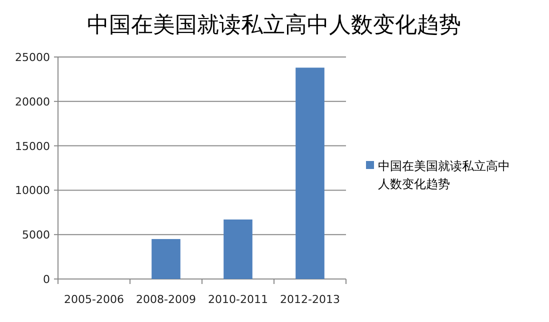 Image resolution: width=549 pixels, height=322 pixels. I want to click on y-tick-label: 15000, so click(32, 146).